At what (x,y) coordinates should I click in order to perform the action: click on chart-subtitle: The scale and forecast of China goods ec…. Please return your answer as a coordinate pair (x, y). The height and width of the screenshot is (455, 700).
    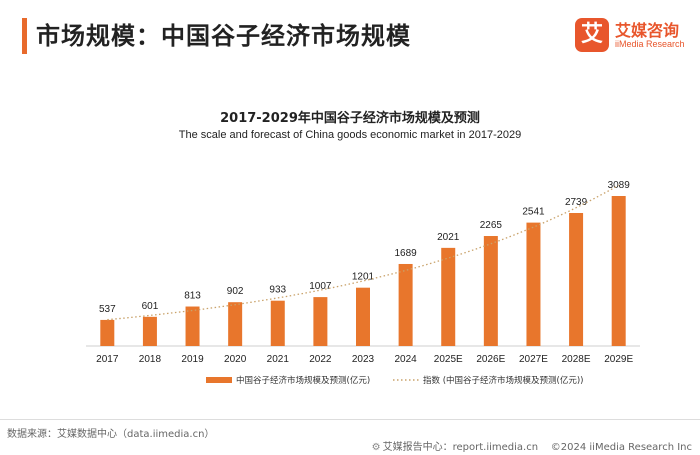
    Looking at the image, I should click on (350, 135).